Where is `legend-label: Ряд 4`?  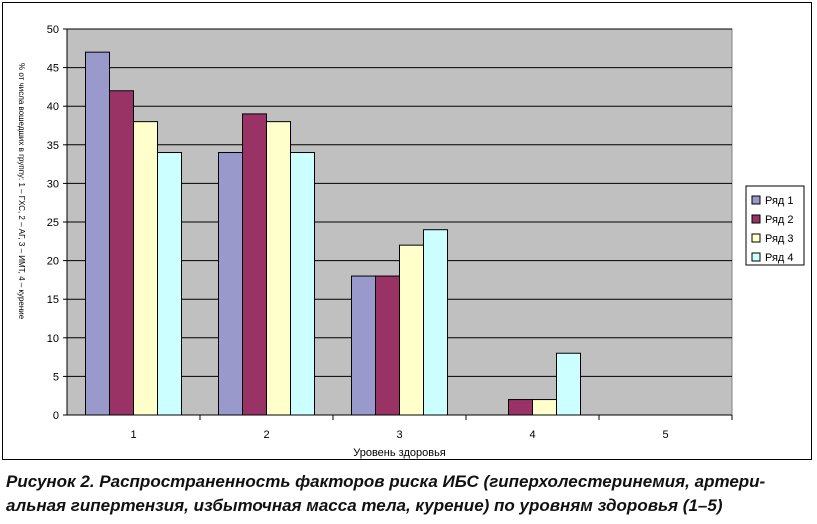
legend-label: Ряд 4 is located at coordinates (779, 258).